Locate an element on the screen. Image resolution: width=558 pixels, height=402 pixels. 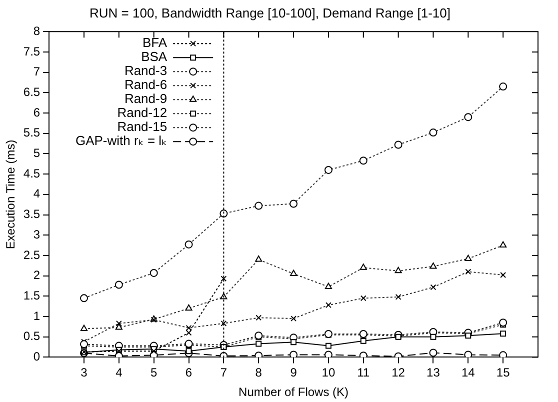
y-tick-label: 0.5 is located at coordinates (31, 336).